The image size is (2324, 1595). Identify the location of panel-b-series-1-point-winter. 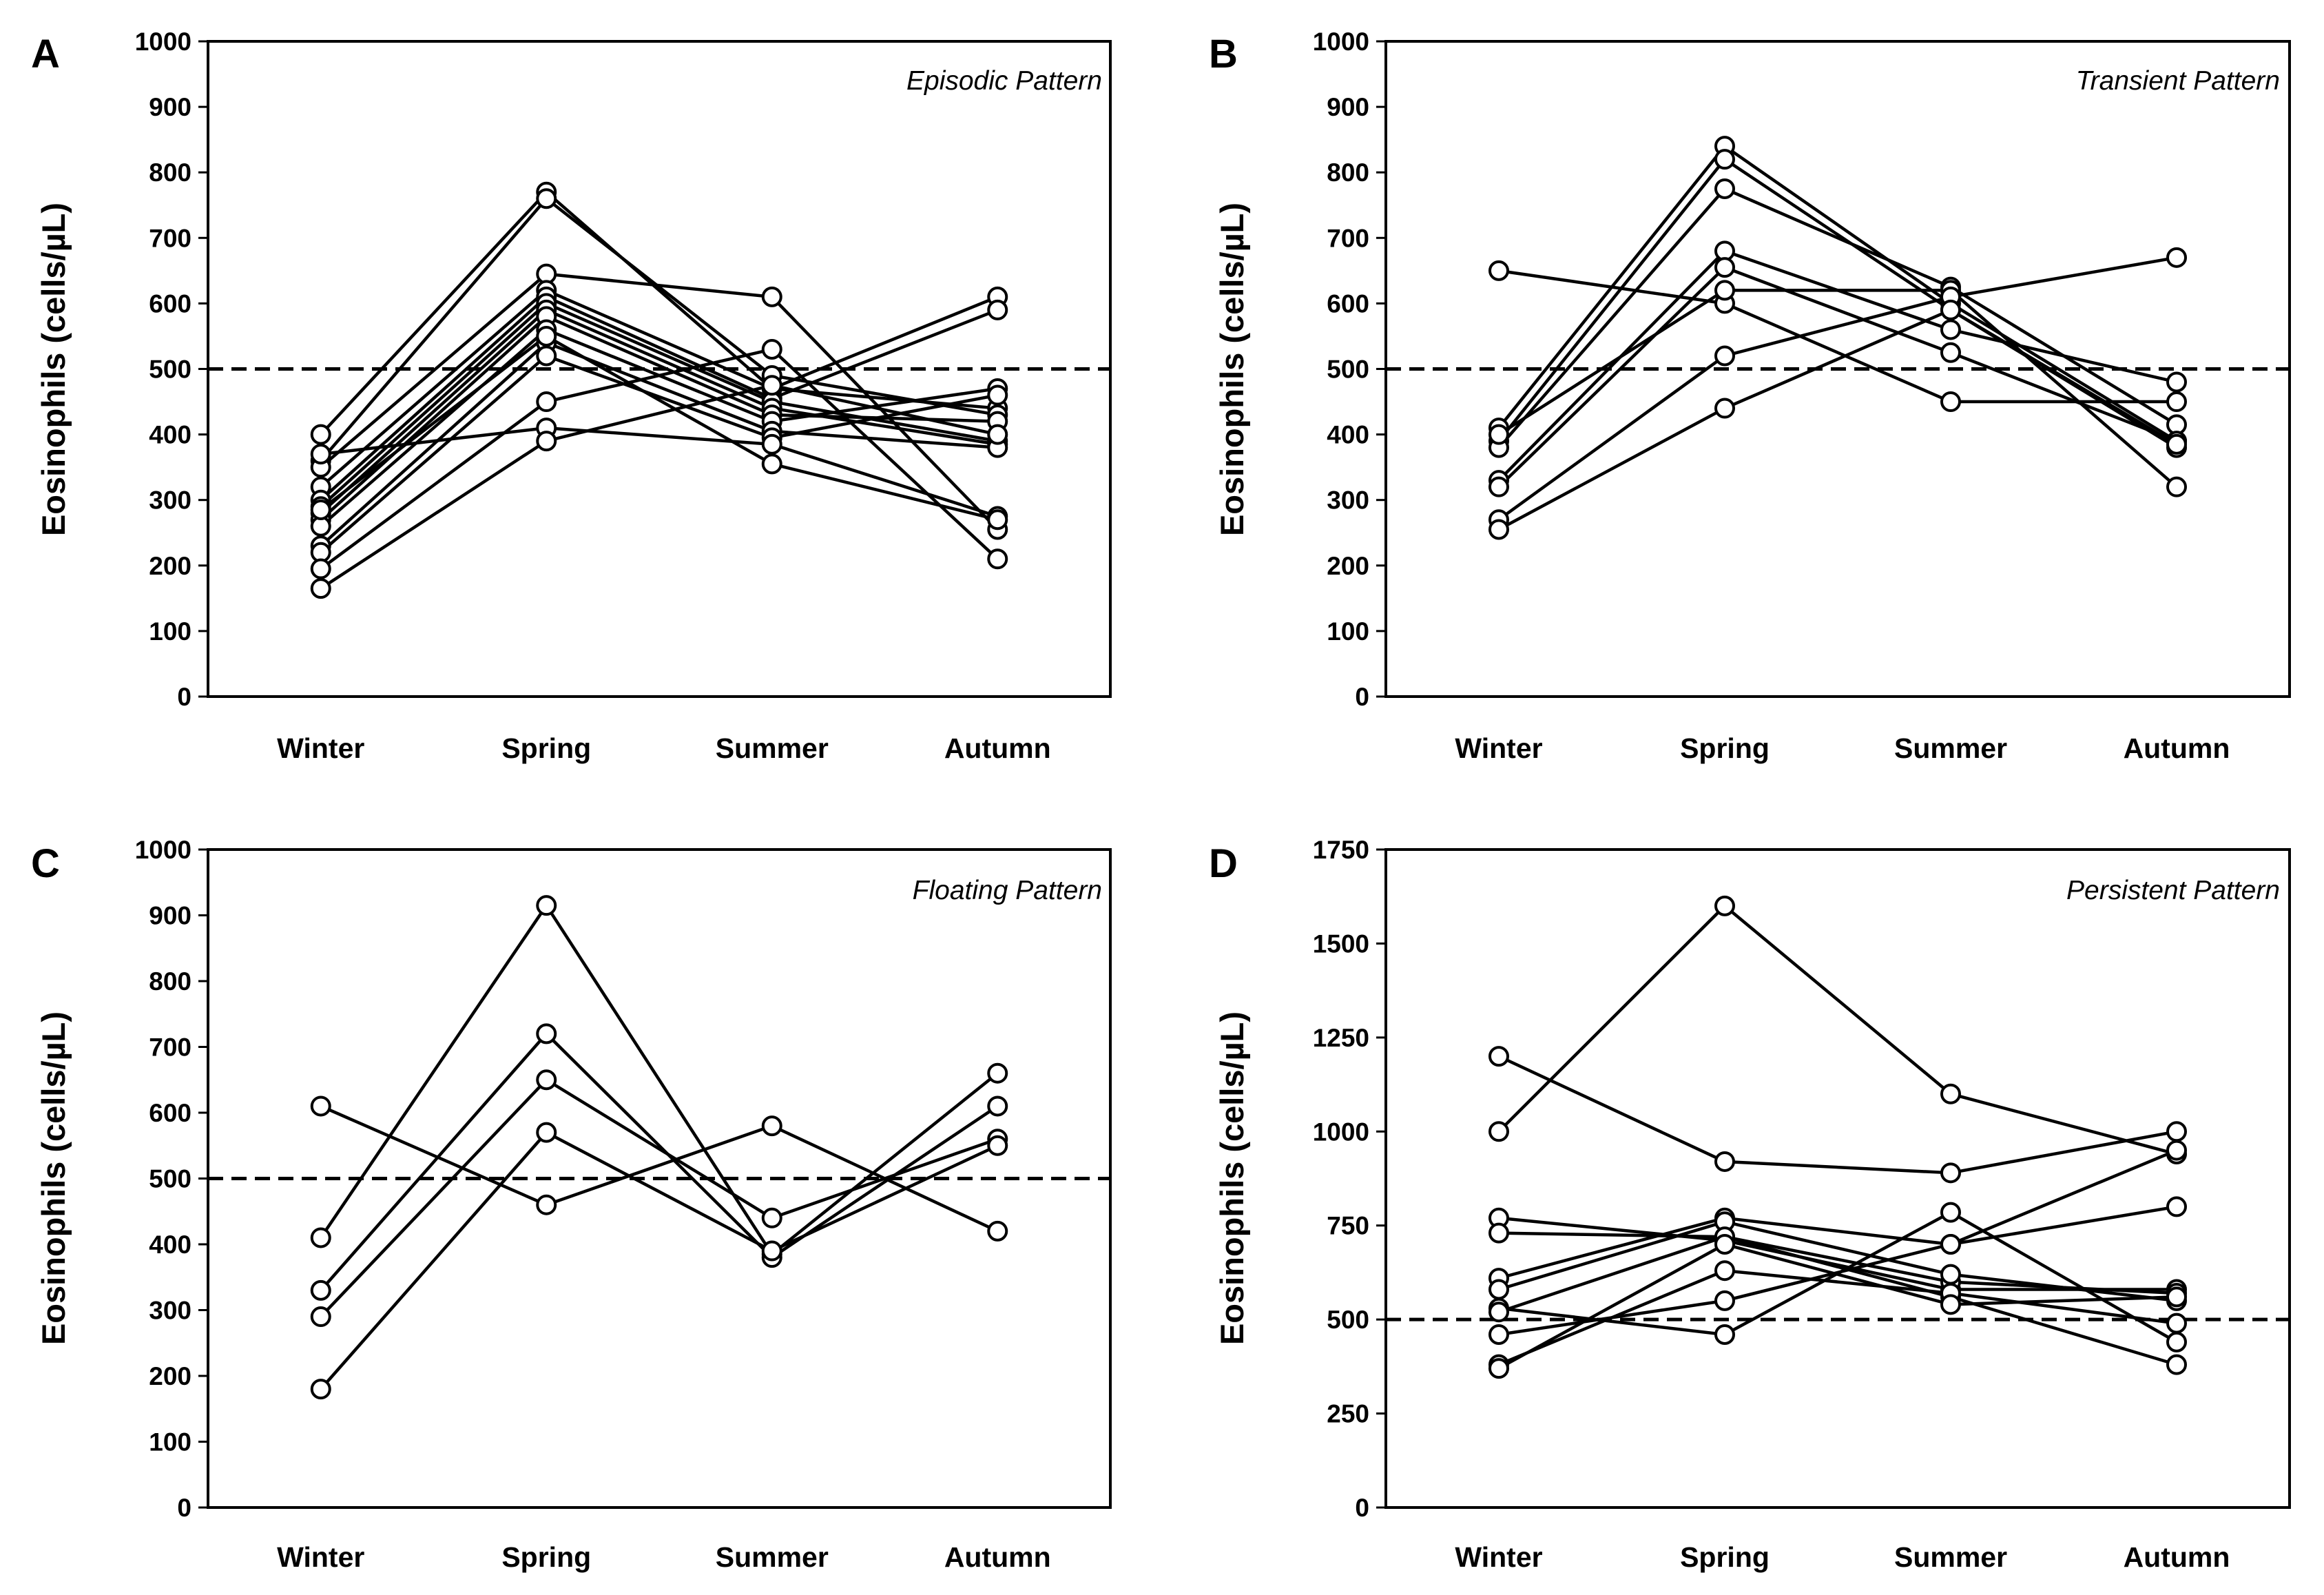
(1498, 270).